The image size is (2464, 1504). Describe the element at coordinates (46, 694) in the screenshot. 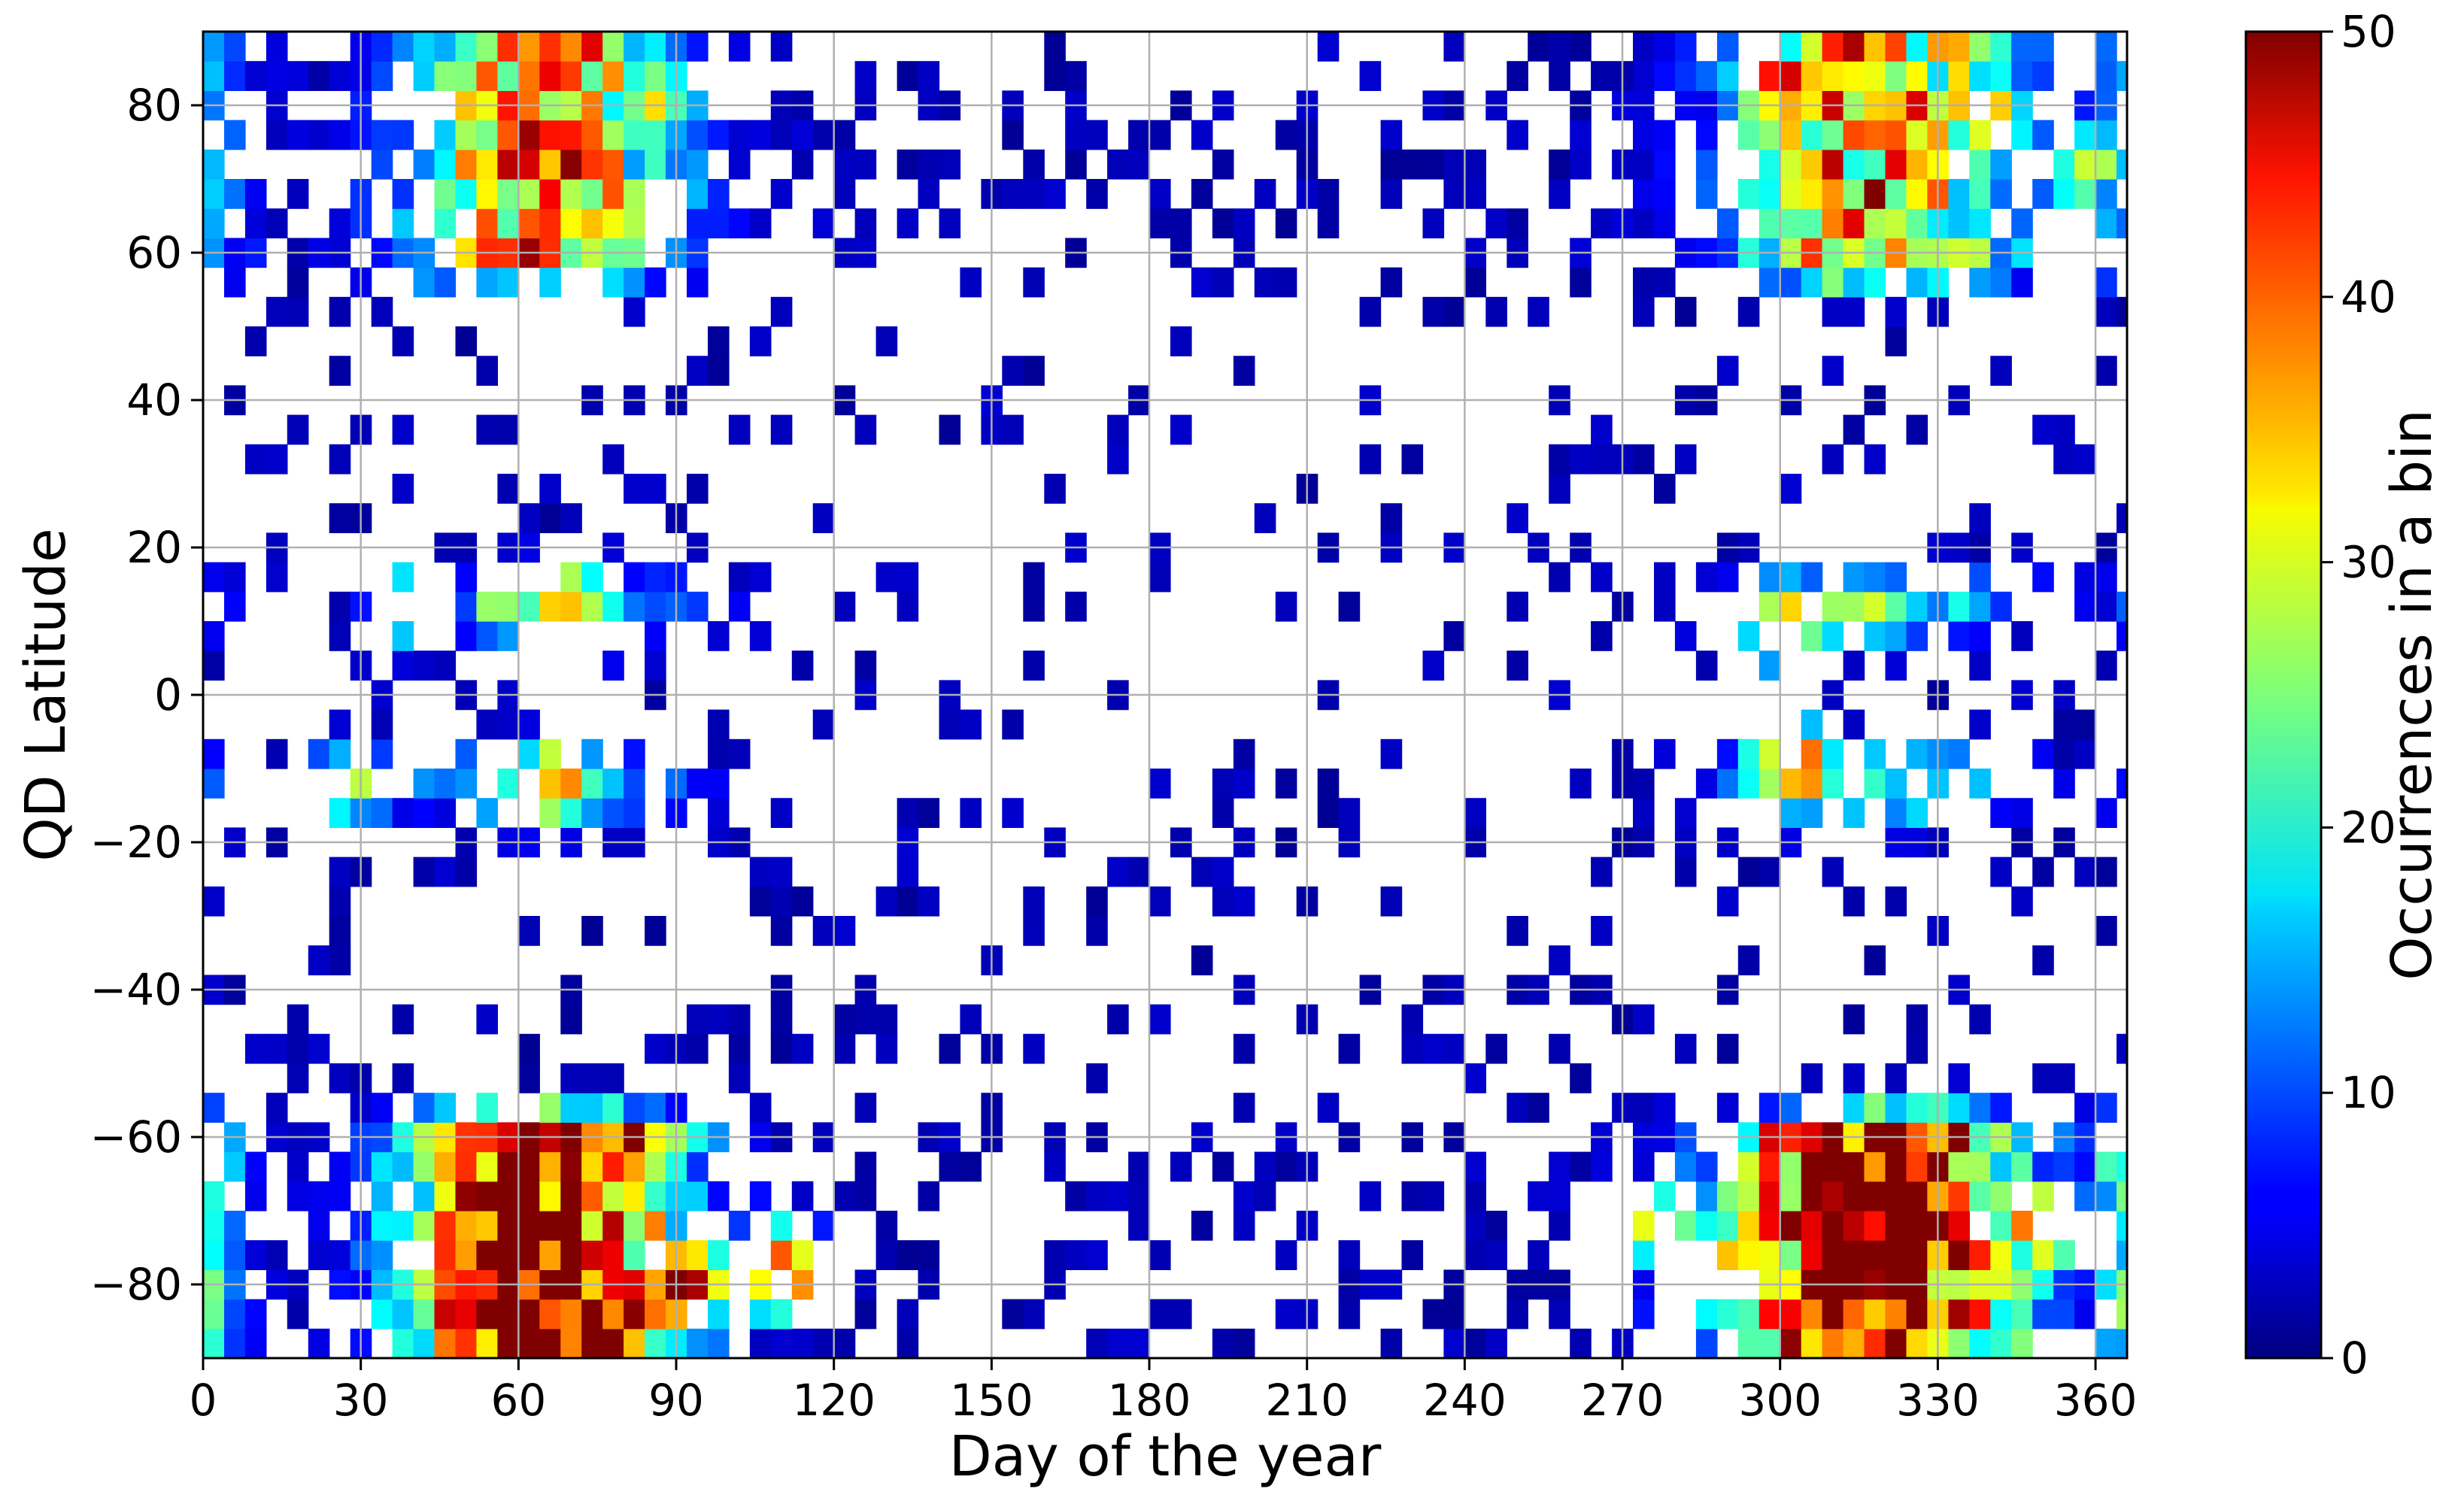

I see `y-axis-title: QD Latitude` at that location.